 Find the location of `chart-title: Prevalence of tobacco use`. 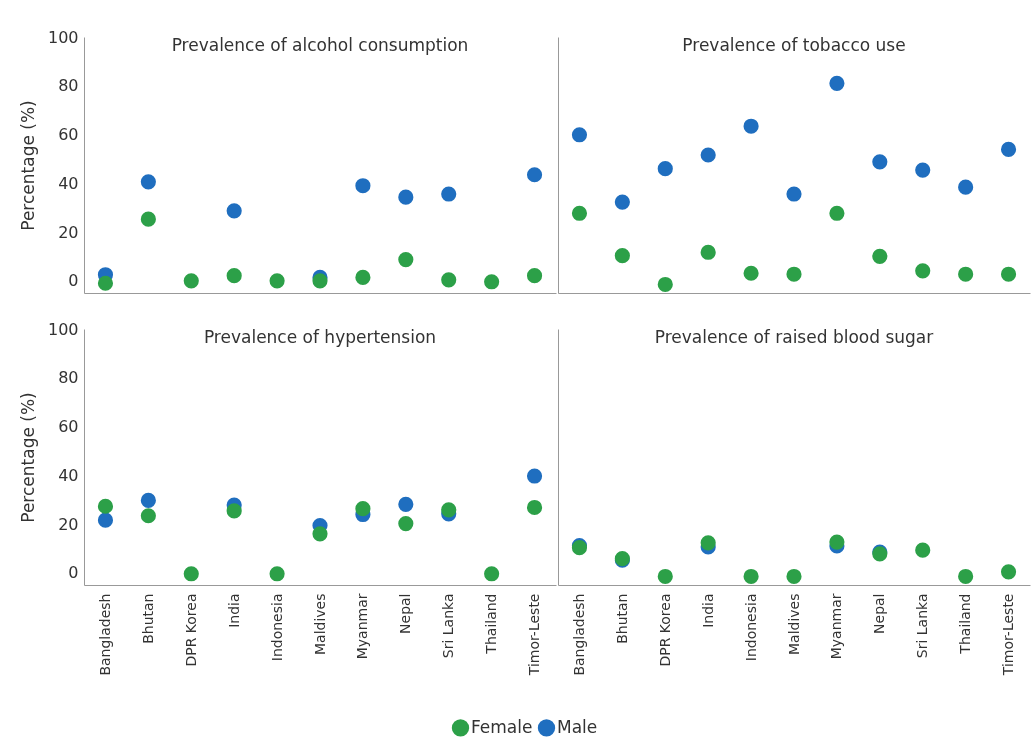

chart-title: Prevalence of tobacco use is located at coordinates (794, 45).